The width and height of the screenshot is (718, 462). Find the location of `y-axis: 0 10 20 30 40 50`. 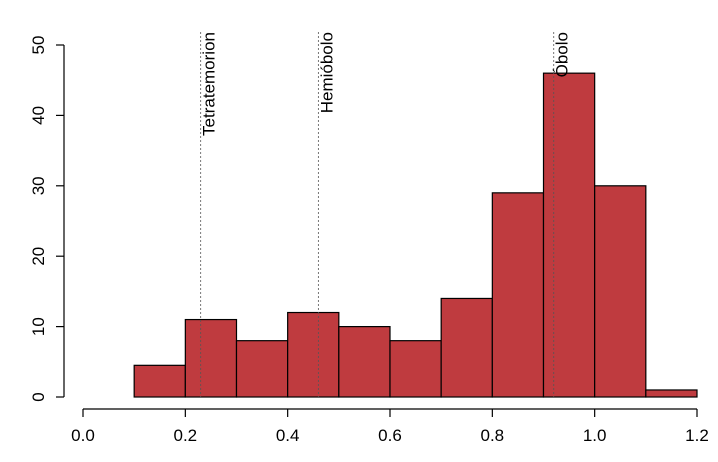

y-axis: 0 10 20 30 40 50 is located at coordinates (47, 219).